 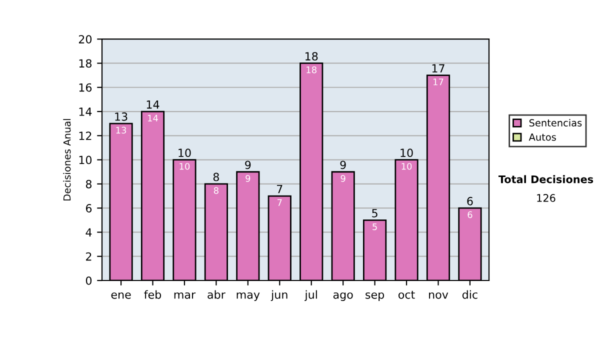 What do you see at coordinates (311, 70) in the screenshot?
I see `data-label: 18` at bounding box center [311, 70].